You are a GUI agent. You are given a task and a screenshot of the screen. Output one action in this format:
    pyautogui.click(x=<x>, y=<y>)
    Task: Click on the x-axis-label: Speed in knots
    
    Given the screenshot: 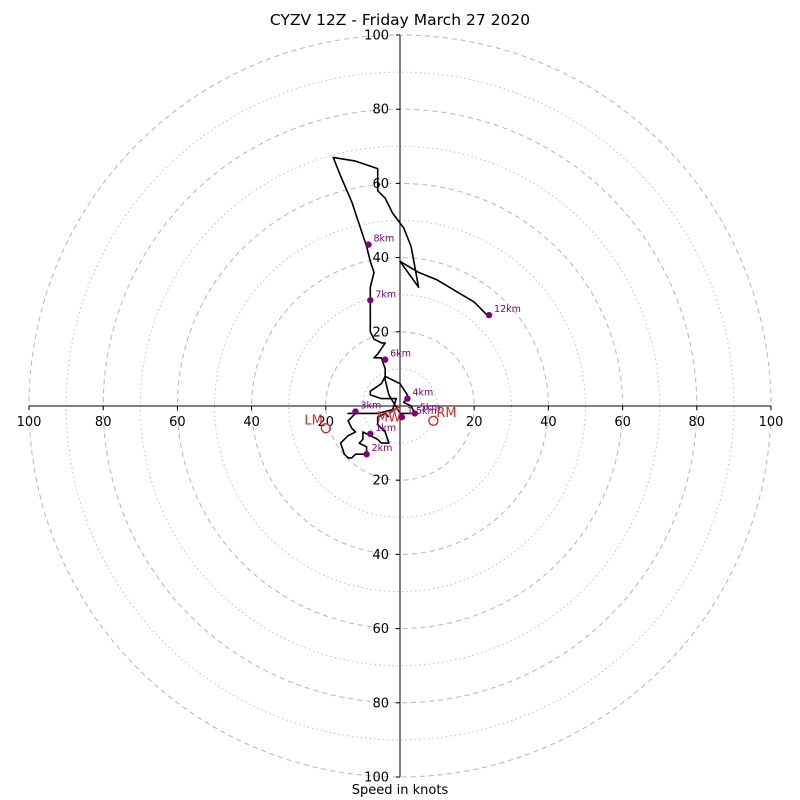 What is the action you would take?
    pyautogui.click(x=400, y=790)
    